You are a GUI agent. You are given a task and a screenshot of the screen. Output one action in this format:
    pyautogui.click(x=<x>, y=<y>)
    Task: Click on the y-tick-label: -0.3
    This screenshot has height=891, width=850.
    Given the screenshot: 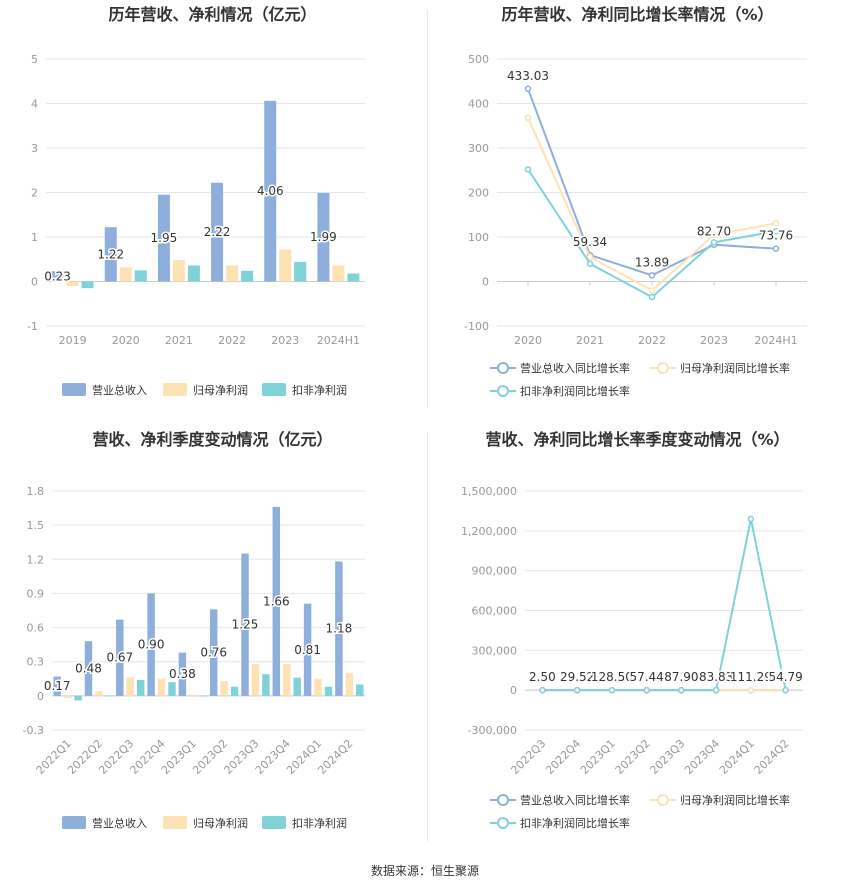 What is the action you would take?
    pyautogui.click(x=33, y=730)
    